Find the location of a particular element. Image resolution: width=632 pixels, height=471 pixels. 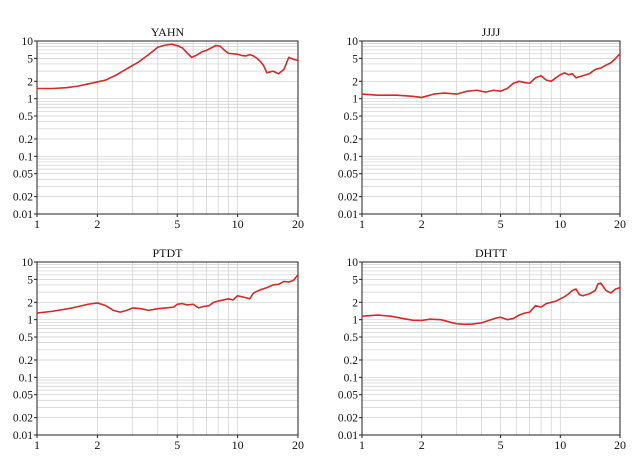

chart-title: JJJJ is located at coordinates (491, 32).